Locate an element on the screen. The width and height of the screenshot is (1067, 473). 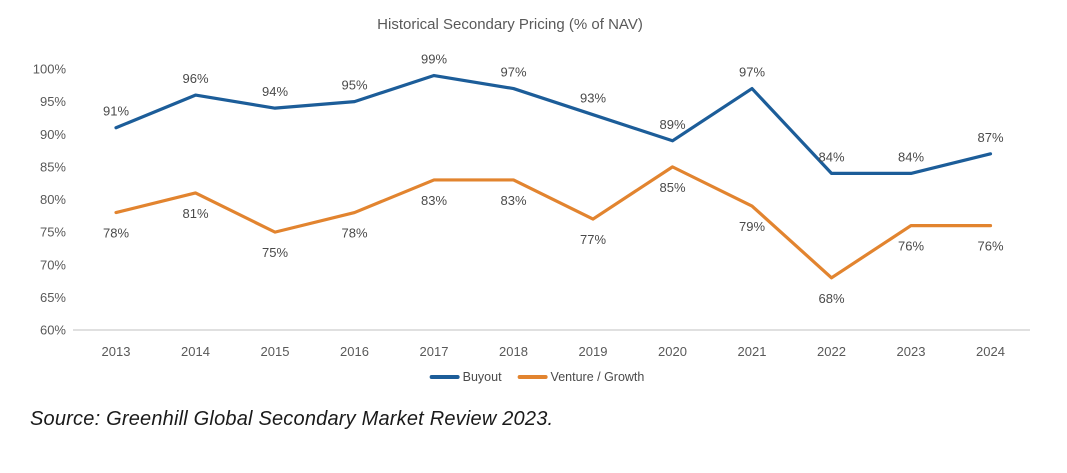
y-axis-tick-label: 75% is located at coordinates (53, 232).